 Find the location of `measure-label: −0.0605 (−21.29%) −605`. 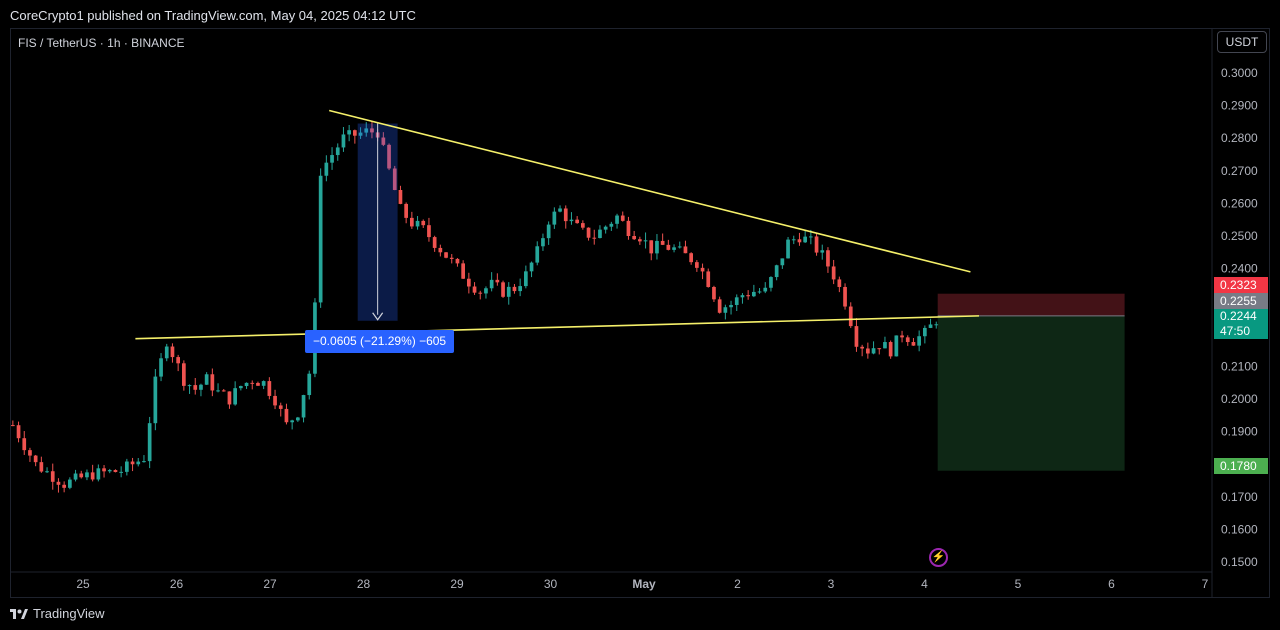

measure-label: −0.0605 (−21.29%) −605 is located at coordinates (380, 341).